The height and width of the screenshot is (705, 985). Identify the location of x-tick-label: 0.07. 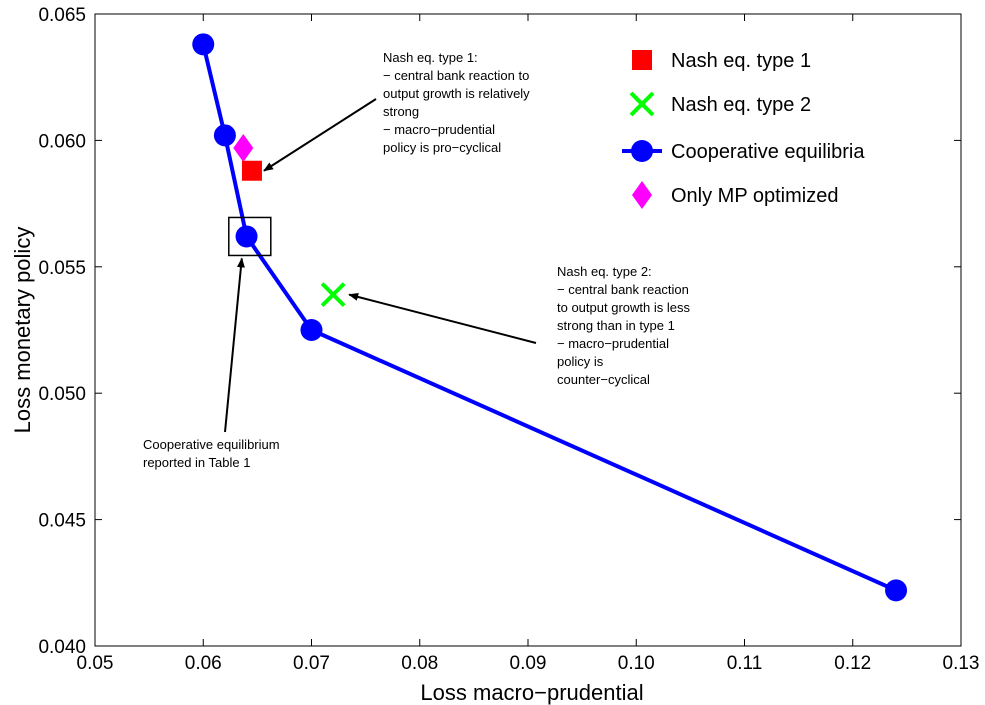
(311, 663).